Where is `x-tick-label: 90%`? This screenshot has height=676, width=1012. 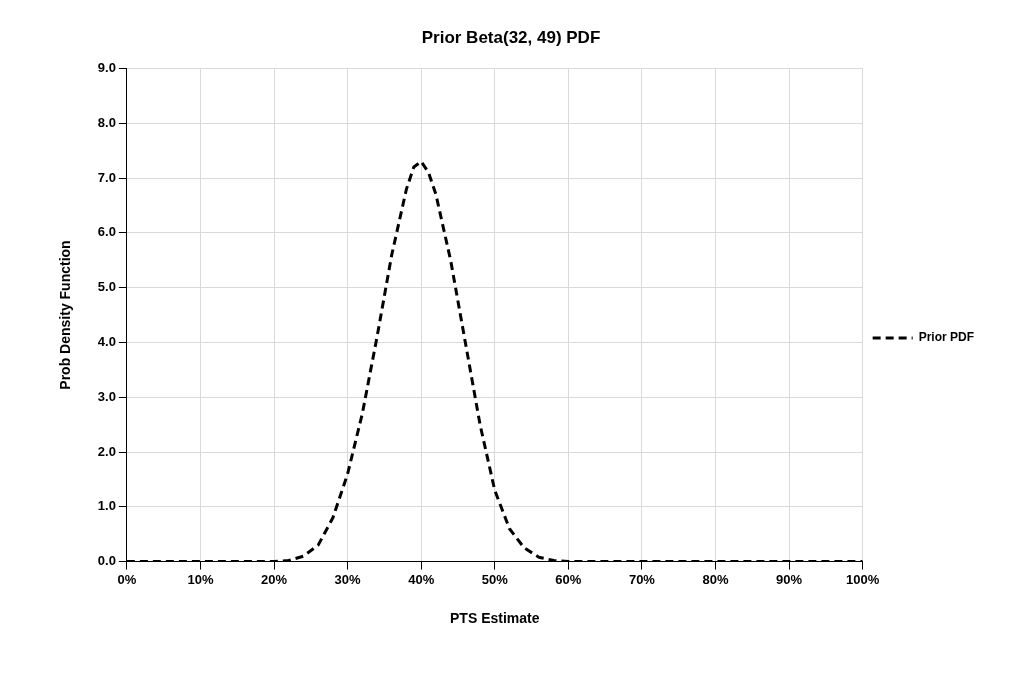
x-tick-label: 90% is located at coordinates (789, 579).